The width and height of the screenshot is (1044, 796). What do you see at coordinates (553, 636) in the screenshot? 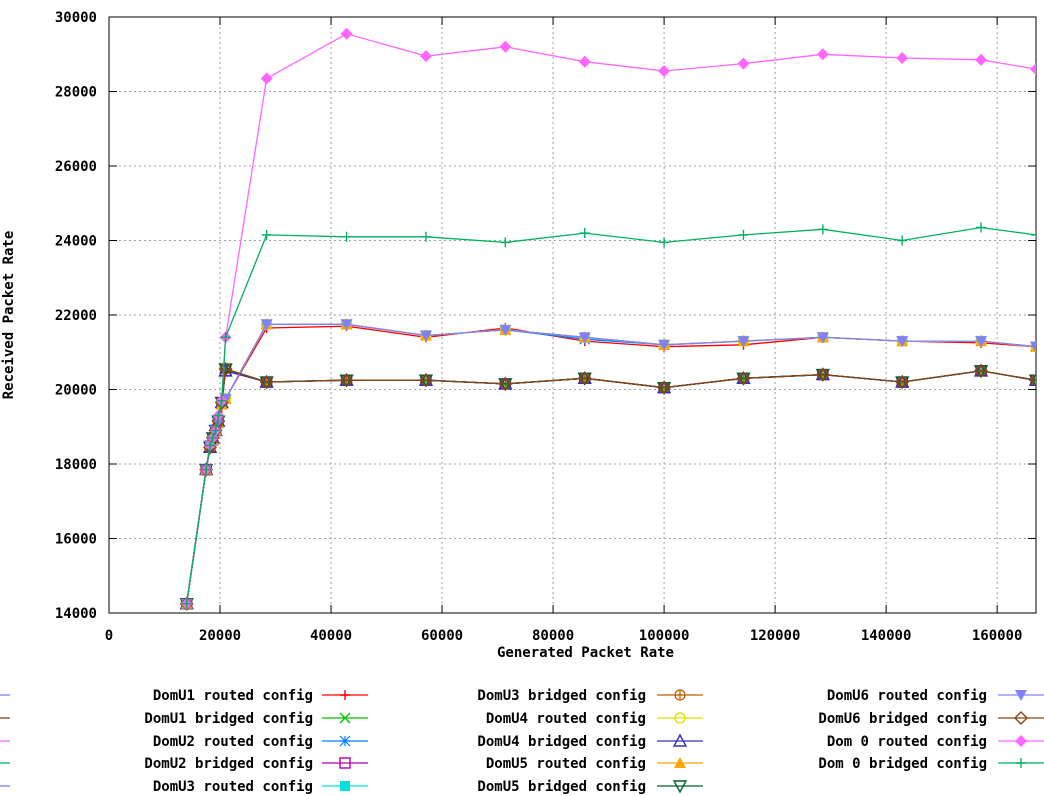
I see `x-tick-label: 80000` at bounding box center [553, 636].